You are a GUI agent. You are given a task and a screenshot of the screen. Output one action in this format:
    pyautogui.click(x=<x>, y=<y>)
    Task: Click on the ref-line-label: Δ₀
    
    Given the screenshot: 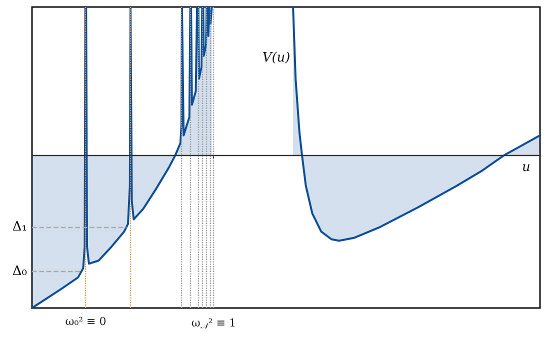 What is the action you would take?
    pyautogui.click(x=19, y=271)
    